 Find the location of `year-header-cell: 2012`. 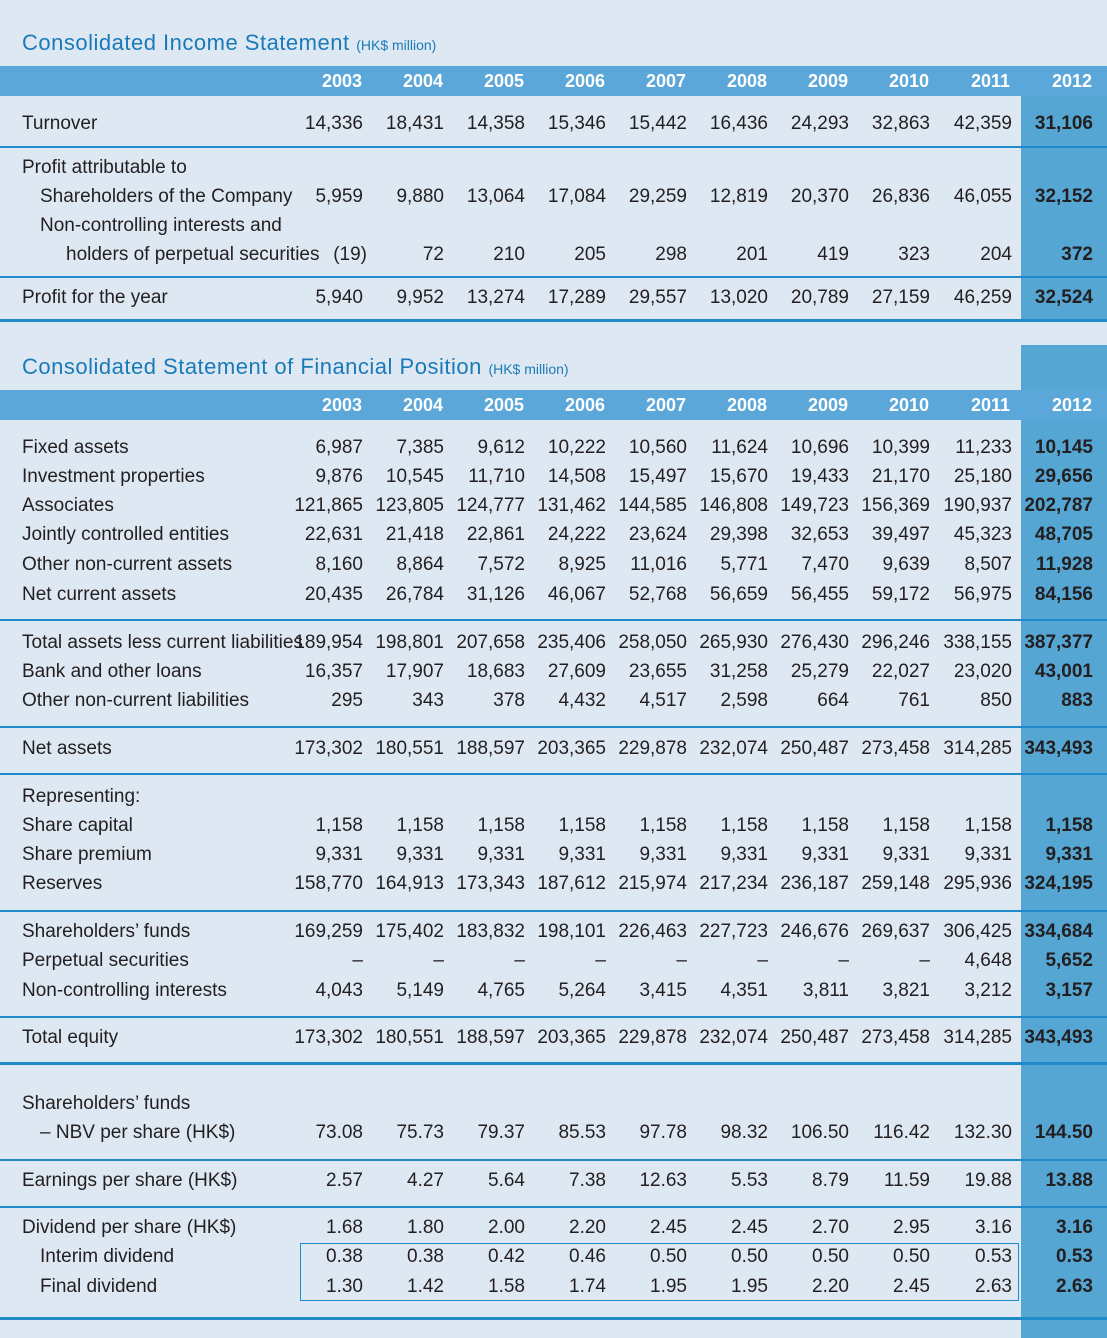

year-header-cell: 2012 is located at coordinates (1071, 81).